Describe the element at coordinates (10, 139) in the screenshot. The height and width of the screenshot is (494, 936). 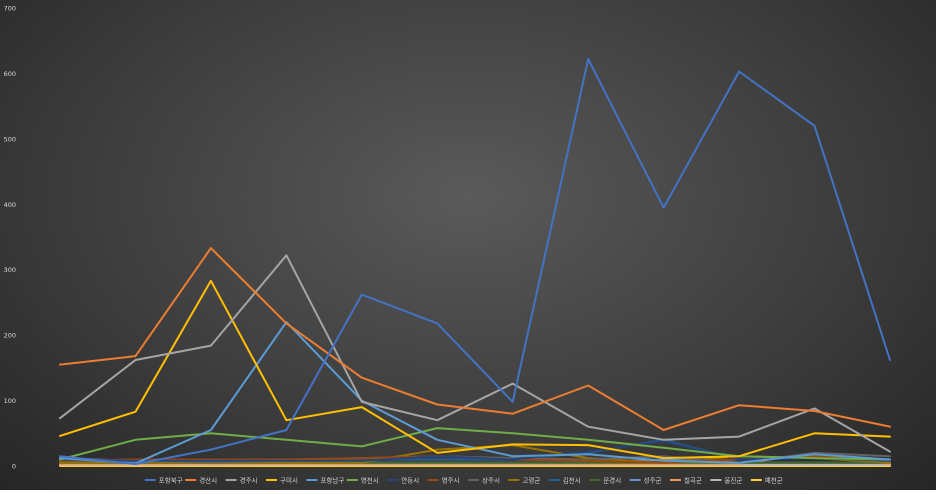
I see `y-tick-label: 500` at that location.